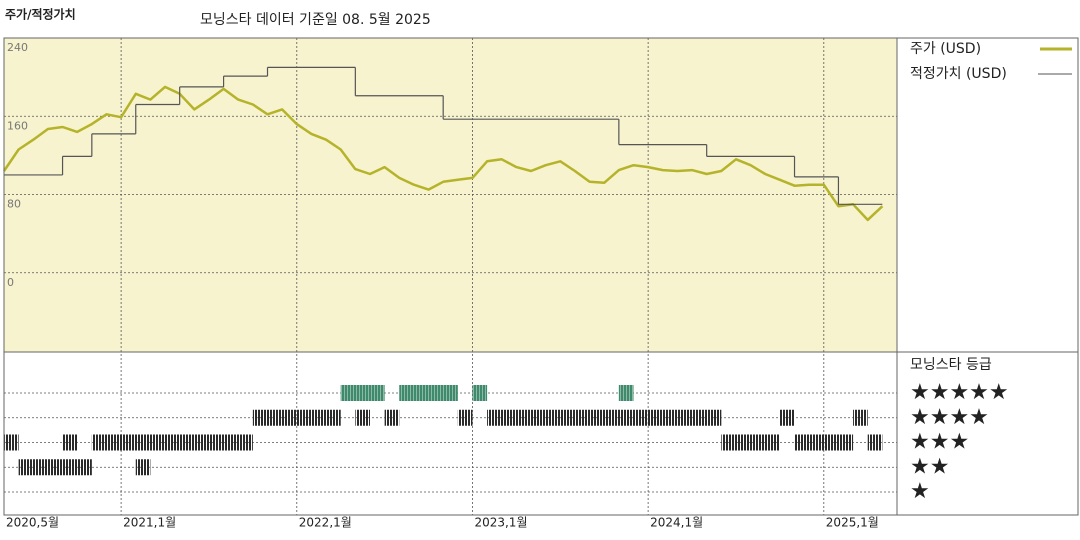 This screenshot has width=1080, height=540. What do you see at coordinates (945, 49) in the screenshot?
I see `legend-label: 주가 (USD)` at bounding box center [945, 49].